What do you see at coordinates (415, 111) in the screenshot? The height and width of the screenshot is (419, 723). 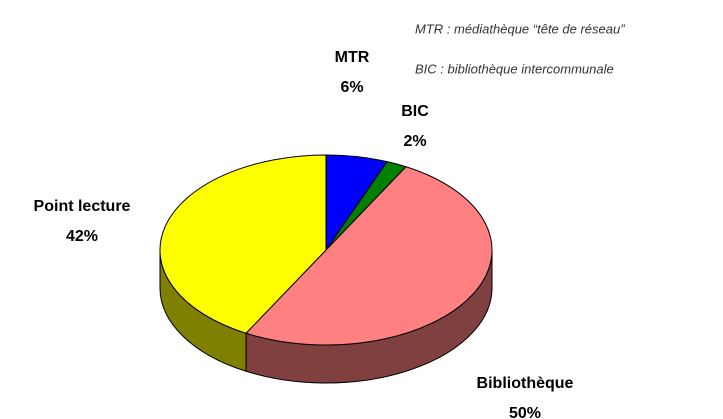 I see `slice-label: BIC` at bounding box center [415, 111].